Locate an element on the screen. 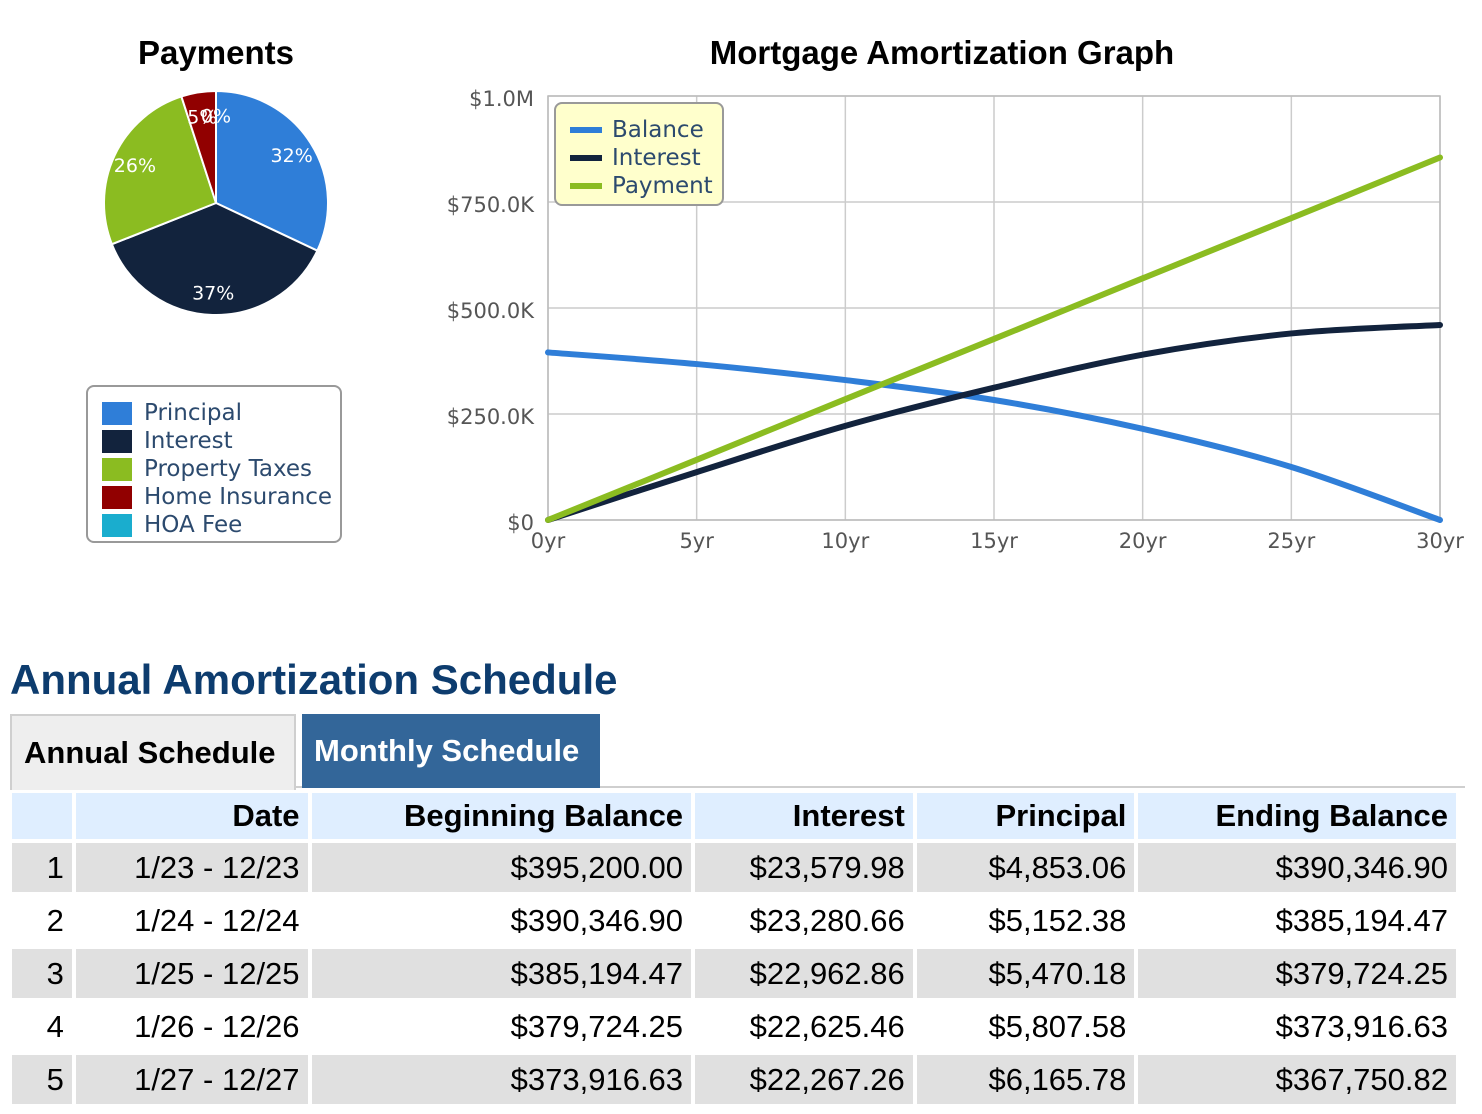  legend-item-interest: Interest is located at coordinates (221, 441).